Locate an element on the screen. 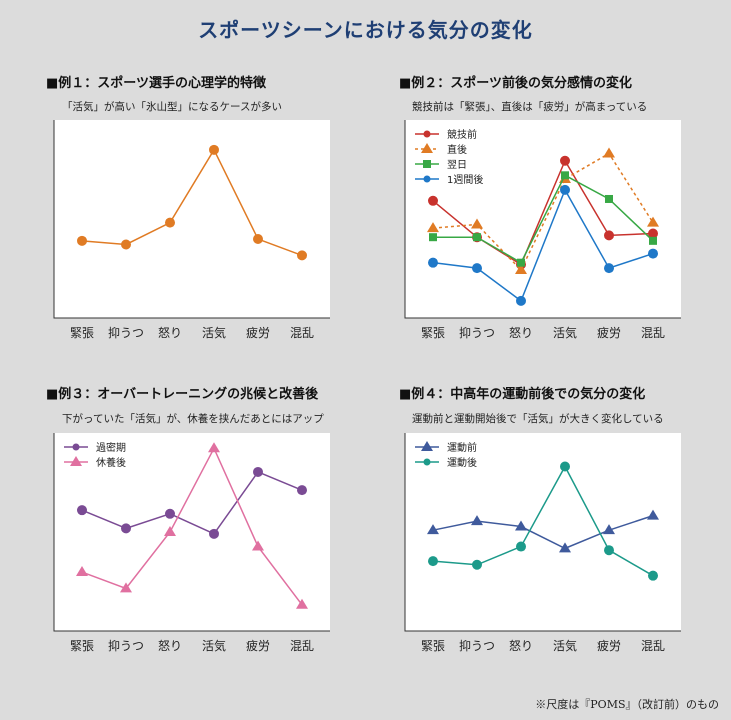 The height and width of the screenshot is (720, 731). legend-label: 競技前 is located at coordinates (462, 134).